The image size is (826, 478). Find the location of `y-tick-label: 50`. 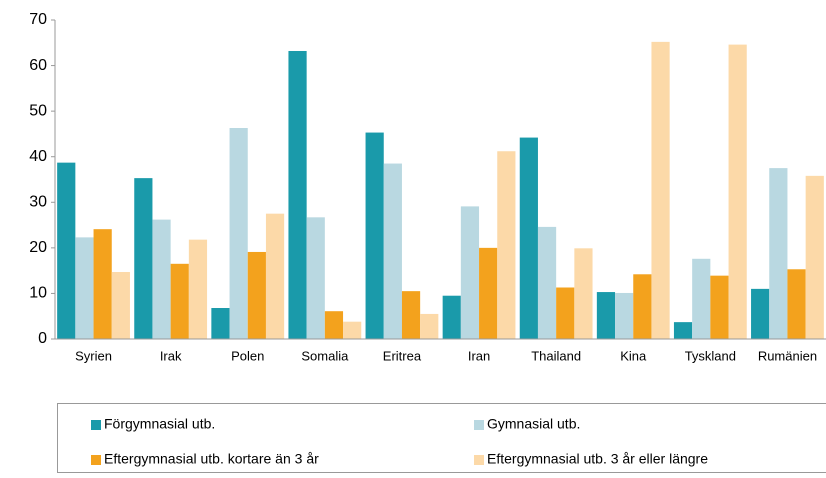

y-tick-label: 50 is located at coordinates (38, 110).